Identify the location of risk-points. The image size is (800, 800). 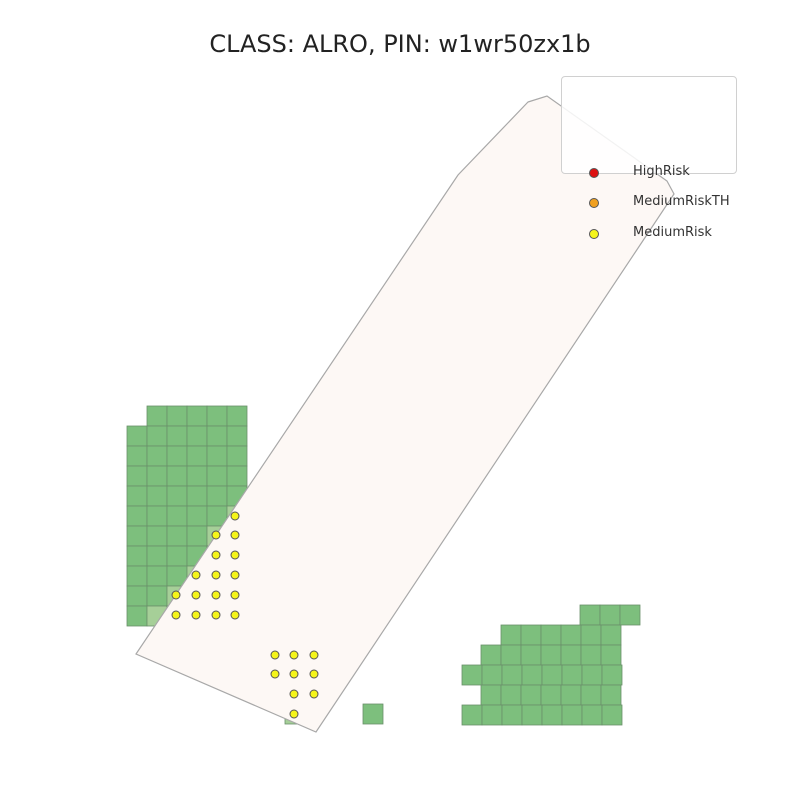
(245, 615).